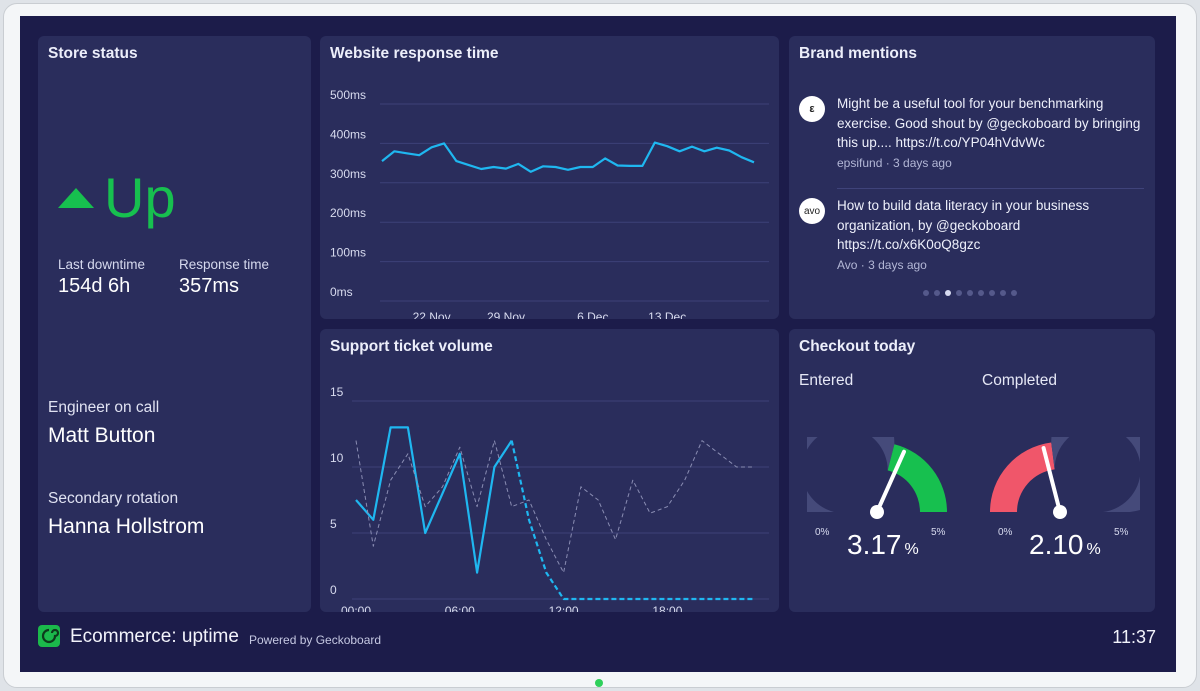 The height and width of the screenshot is (691, 1200). Describe the element at coordinates (411, 346) in the screenshot. I see `support-ticket-title: Support ticket volume` at that location.